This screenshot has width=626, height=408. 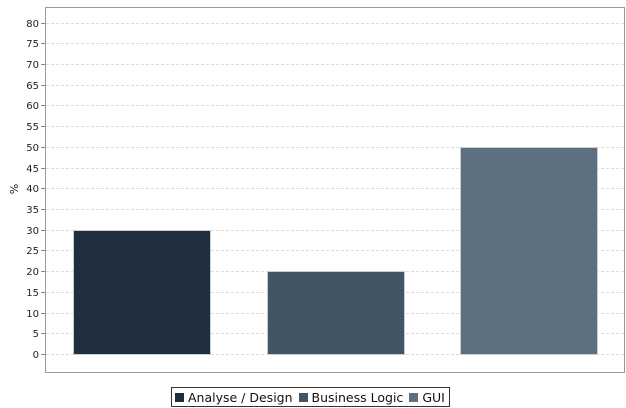 I want to click on y-tick-label: 75, so click(x=32, y=44).